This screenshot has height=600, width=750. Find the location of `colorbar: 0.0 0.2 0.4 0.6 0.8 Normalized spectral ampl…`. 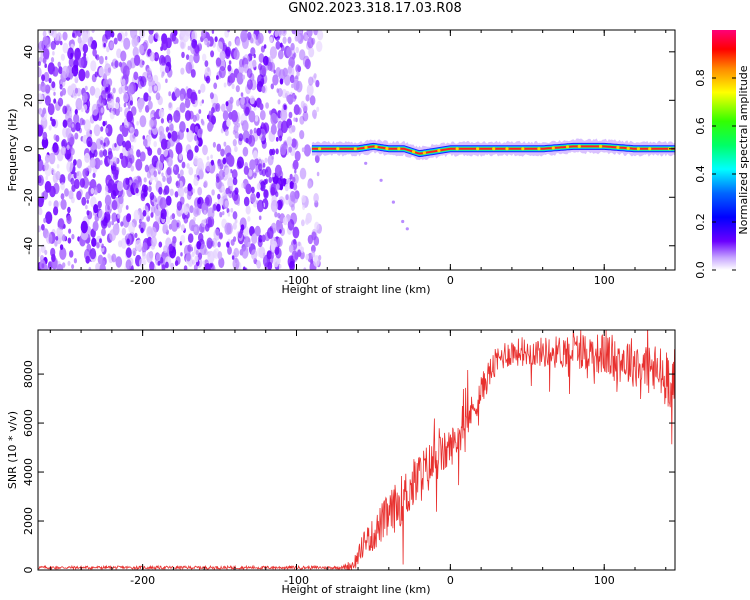

colorbar: 0.0 0.2 0.4 0.6 0.8 Normalized spectral ampl… is located at coordinates (722, 154).